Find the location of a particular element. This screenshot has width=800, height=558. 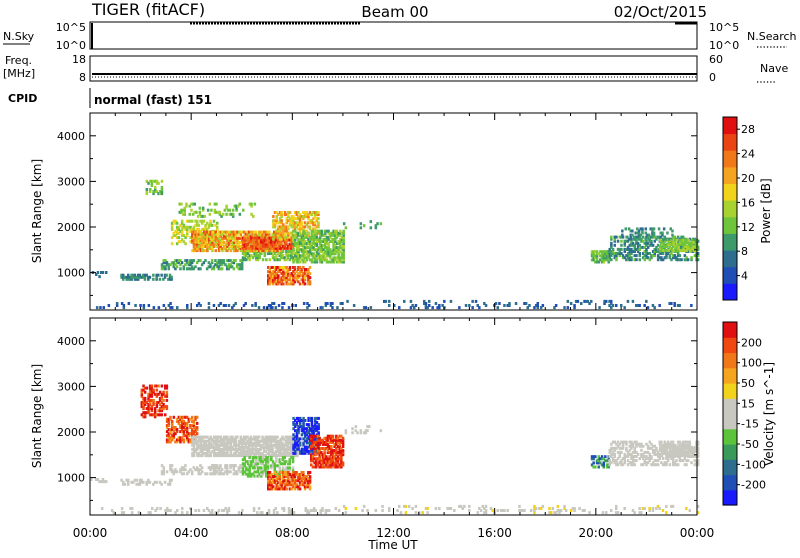

colorbar-tick-label: 4 is located at coordinates (744, 276).